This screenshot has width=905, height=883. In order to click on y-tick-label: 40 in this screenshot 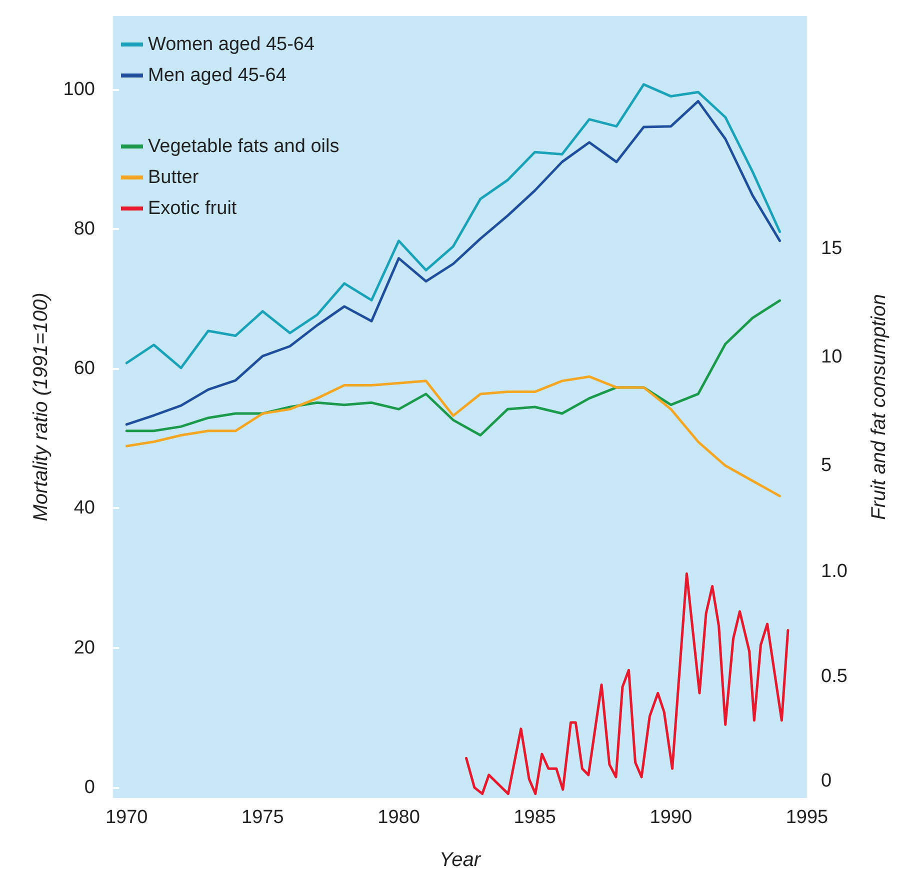, I will do `click(84, 508)`.